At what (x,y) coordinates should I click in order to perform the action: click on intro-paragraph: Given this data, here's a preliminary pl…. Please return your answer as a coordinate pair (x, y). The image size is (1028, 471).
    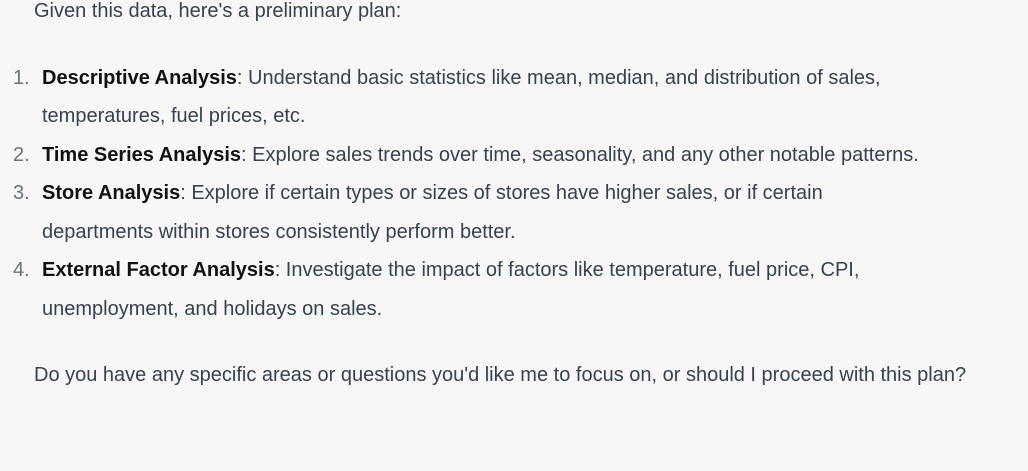
    Looking at the image, I should click on (218, 11).